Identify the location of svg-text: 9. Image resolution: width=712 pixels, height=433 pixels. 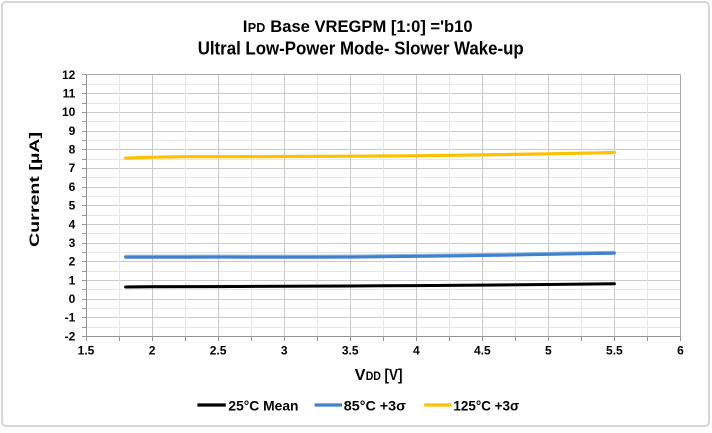
(72, 131).